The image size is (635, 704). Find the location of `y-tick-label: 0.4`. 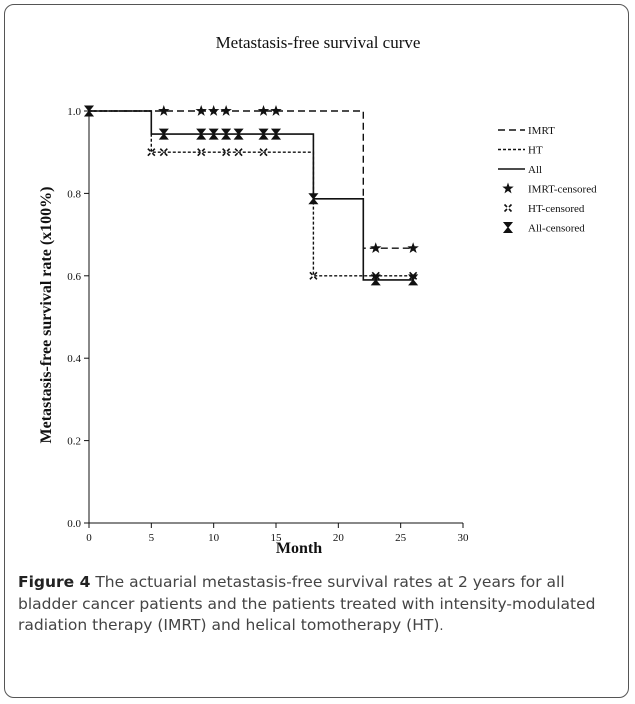

y-tick-label: 0.4 is located at coordinates (74, 359).